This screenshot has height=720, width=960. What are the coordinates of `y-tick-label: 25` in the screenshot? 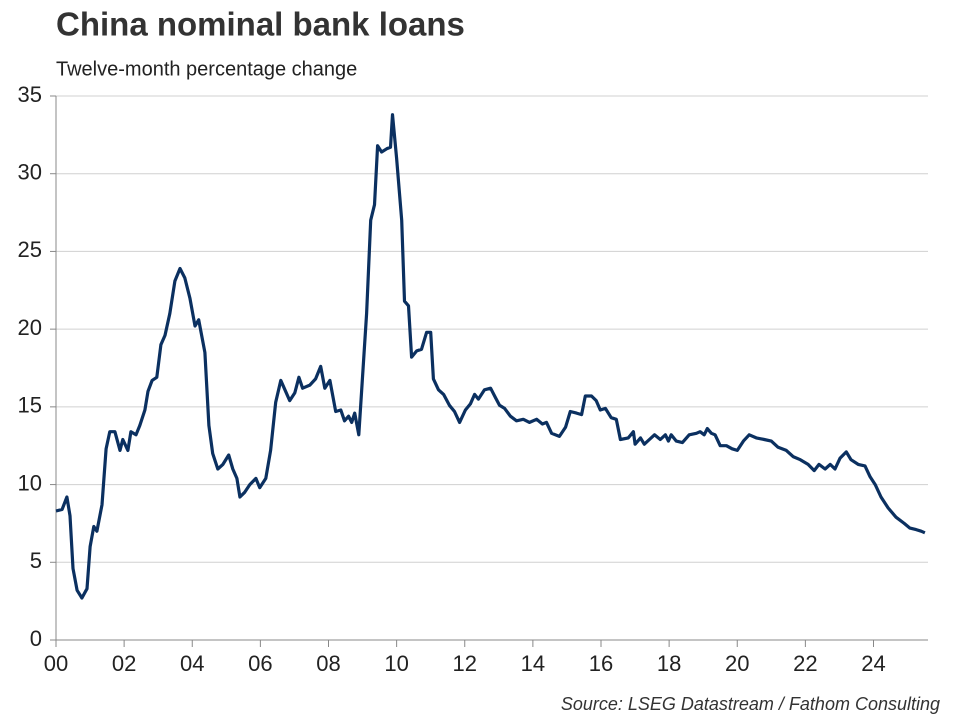 It's located at (30, 249).